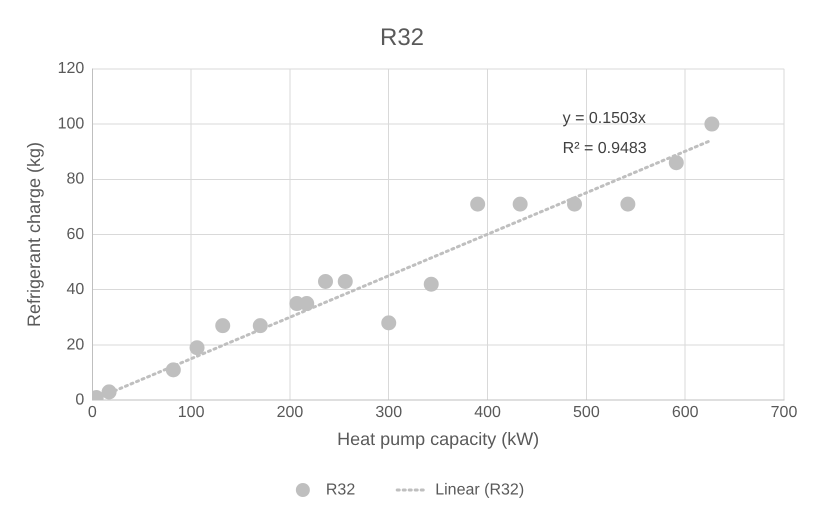 The image size is (814, 525). I want to click on x-tick-label: 700, so click(784, 413).